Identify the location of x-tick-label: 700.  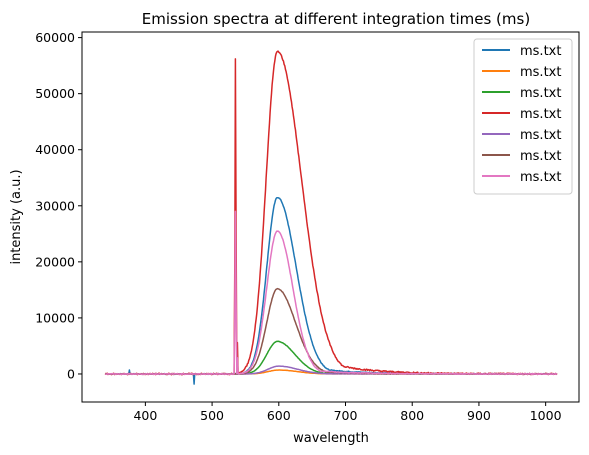
(346, 415).